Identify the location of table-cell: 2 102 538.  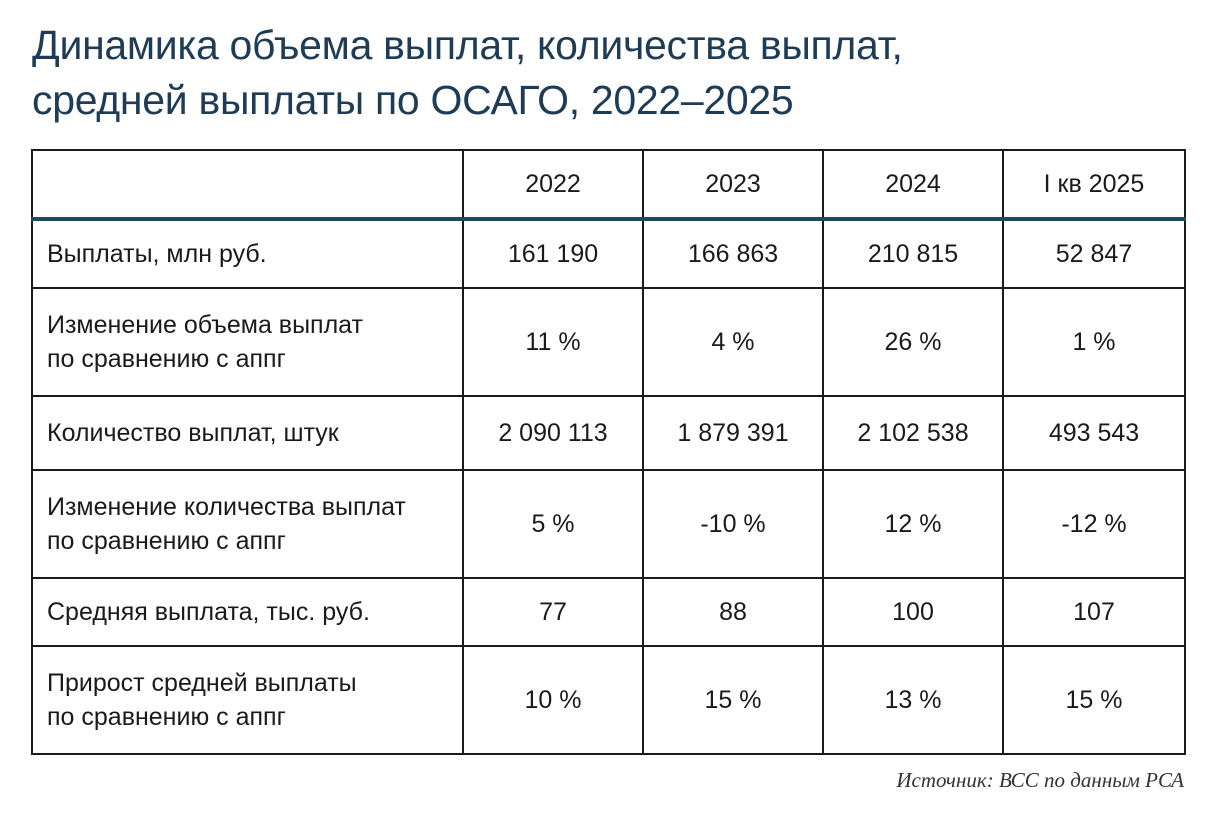
(913, 433).